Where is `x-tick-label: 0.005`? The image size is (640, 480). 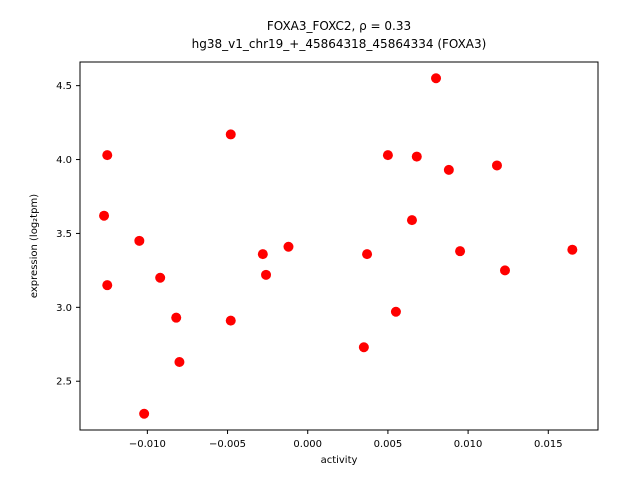
x-tick-label: 0.005 is located at coordinates (388, 444).